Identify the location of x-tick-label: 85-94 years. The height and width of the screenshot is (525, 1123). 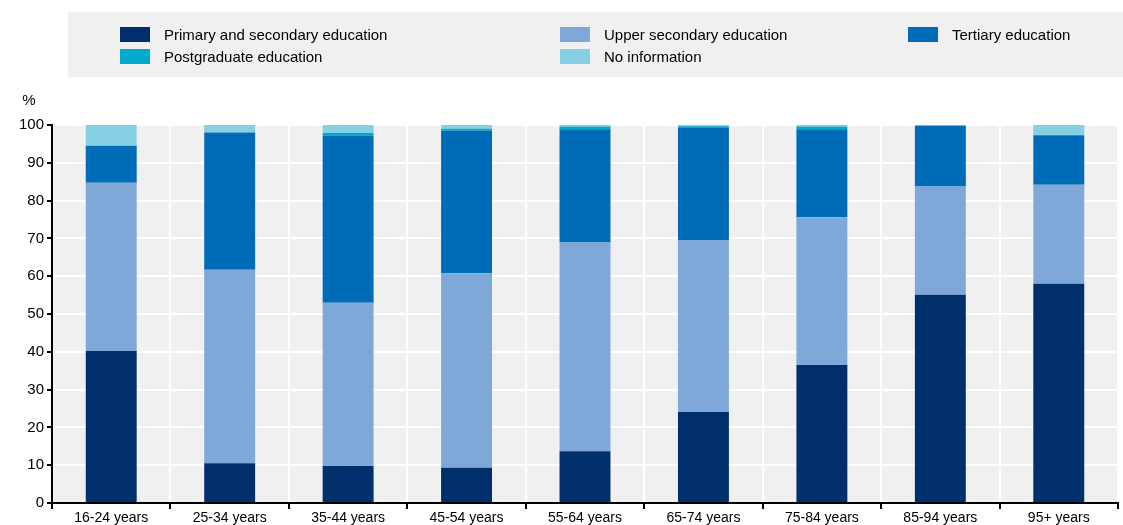
(940, 517).